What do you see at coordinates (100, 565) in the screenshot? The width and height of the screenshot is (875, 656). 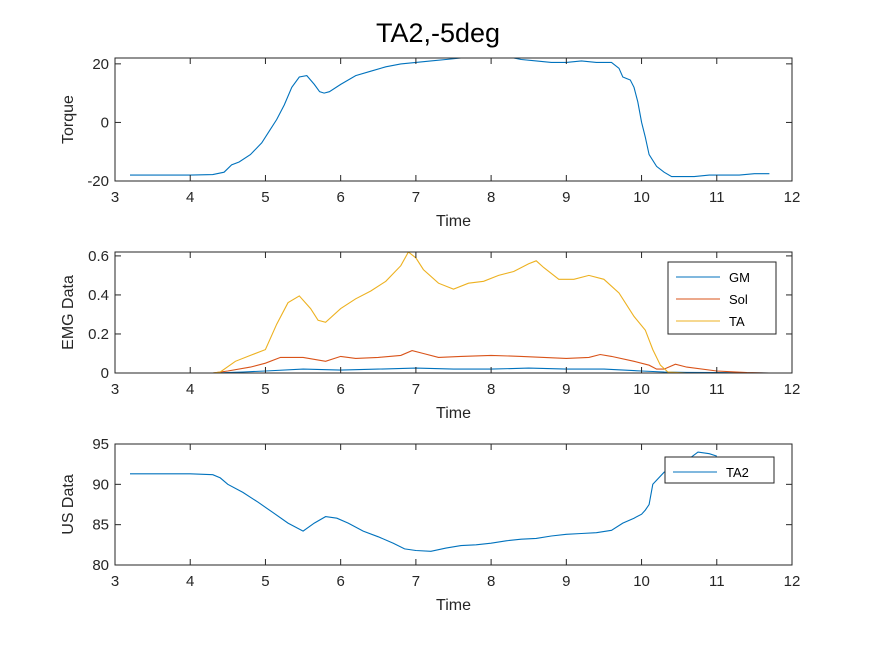 I see `y-tick-label: 80` at bounding box center [100, 565].